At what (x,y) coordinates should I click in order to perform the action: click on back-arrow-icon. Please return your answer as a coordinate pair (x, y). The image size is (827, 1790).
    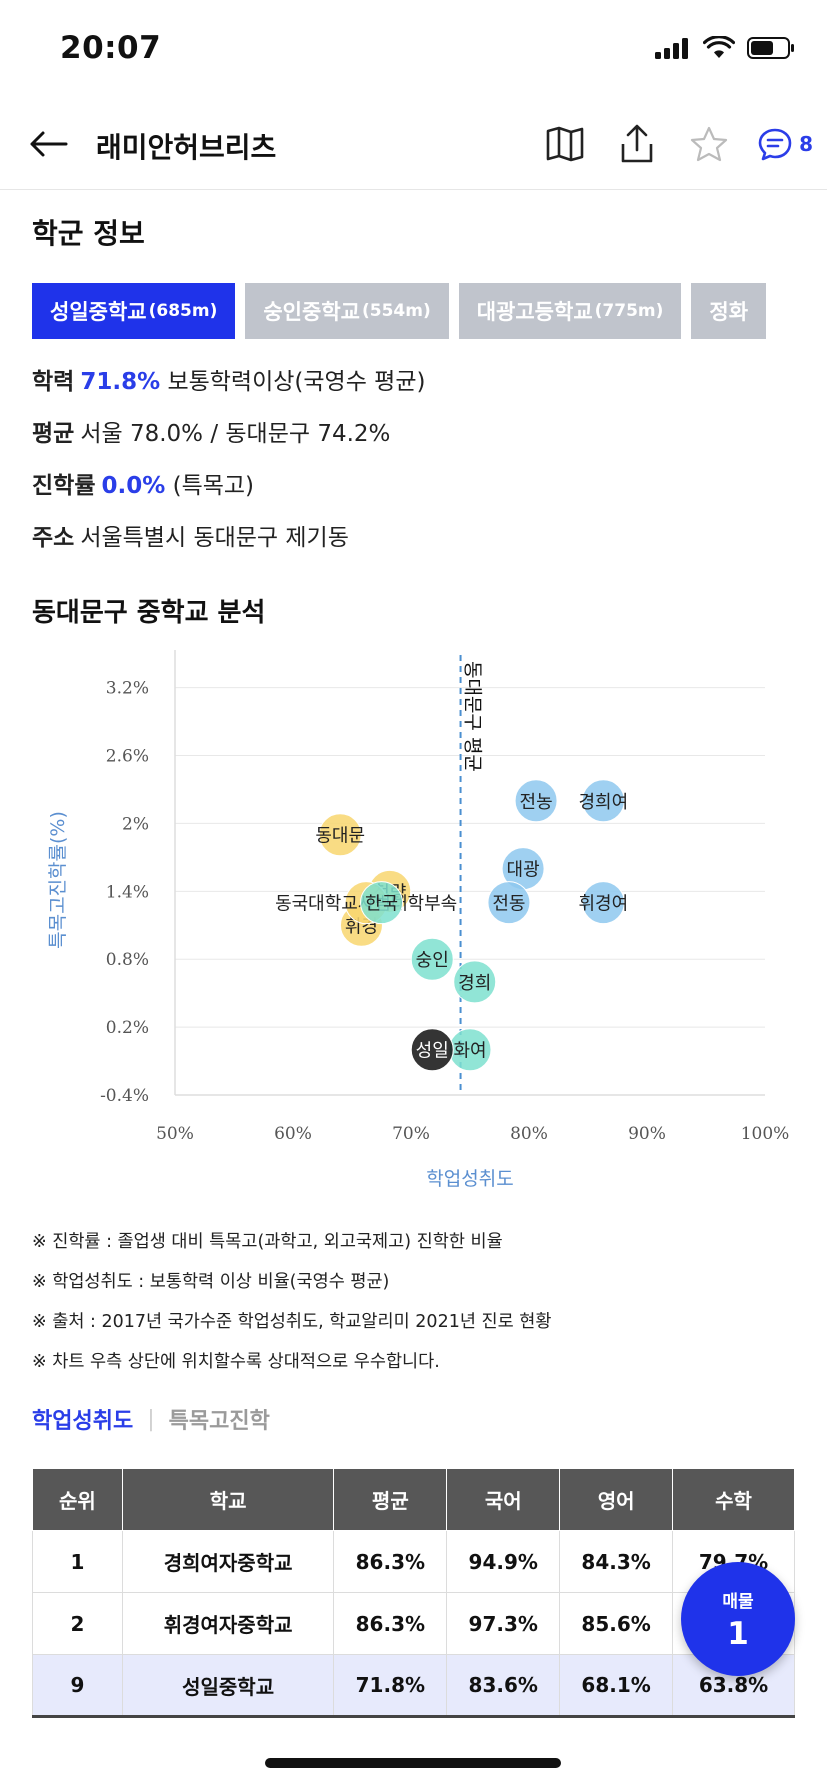
    Looking at the image, I should click on (49, 144).